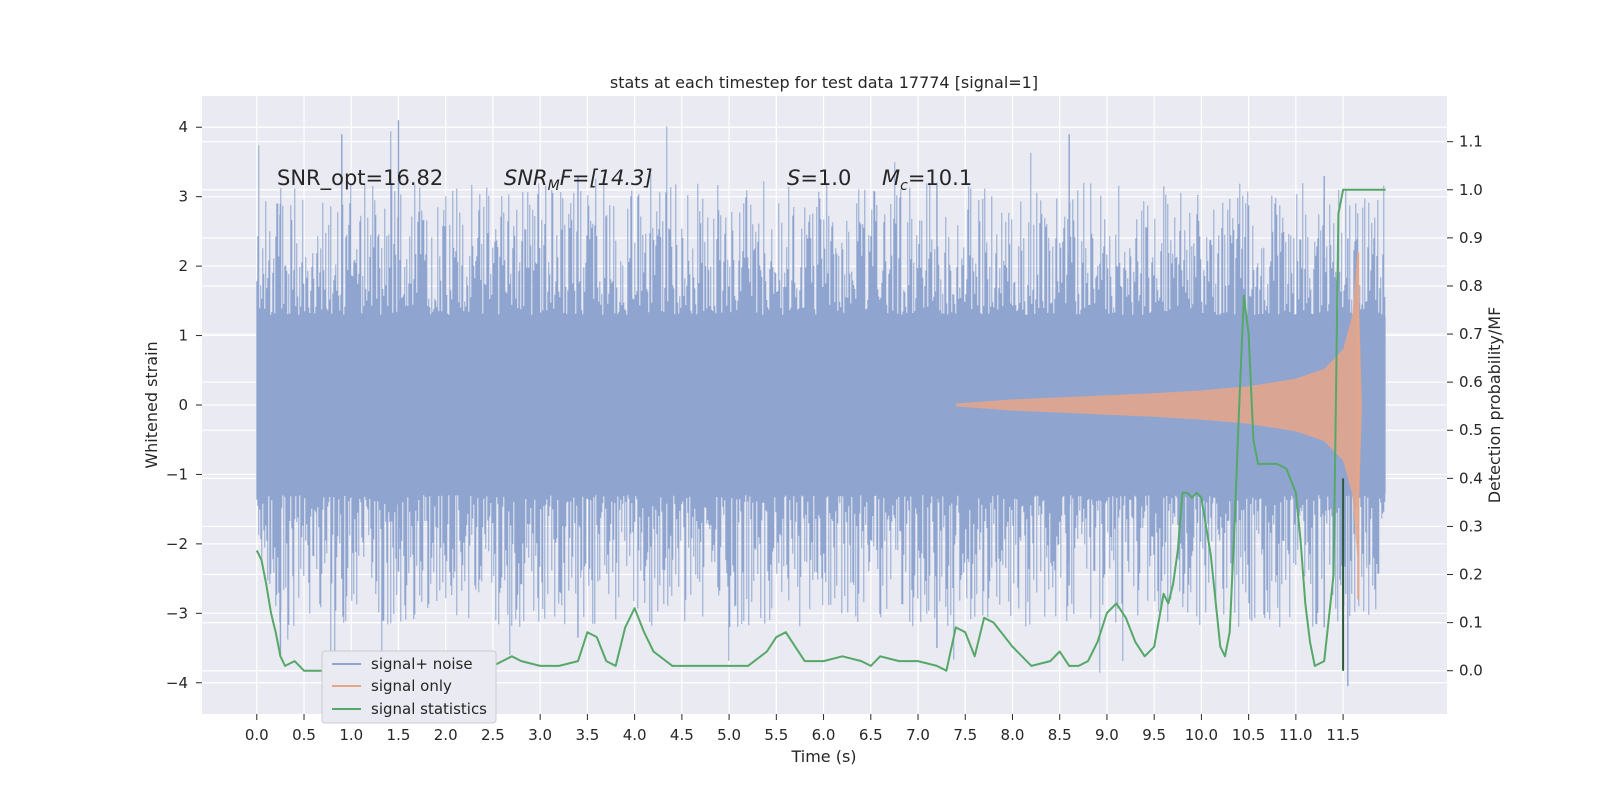 The width and height of the screenshot is (1600, 800). Describe the element at coordinates (360, 178) in the screenshot. I see `annotation-snr-opt: SNR_opt=16.82` at that location.